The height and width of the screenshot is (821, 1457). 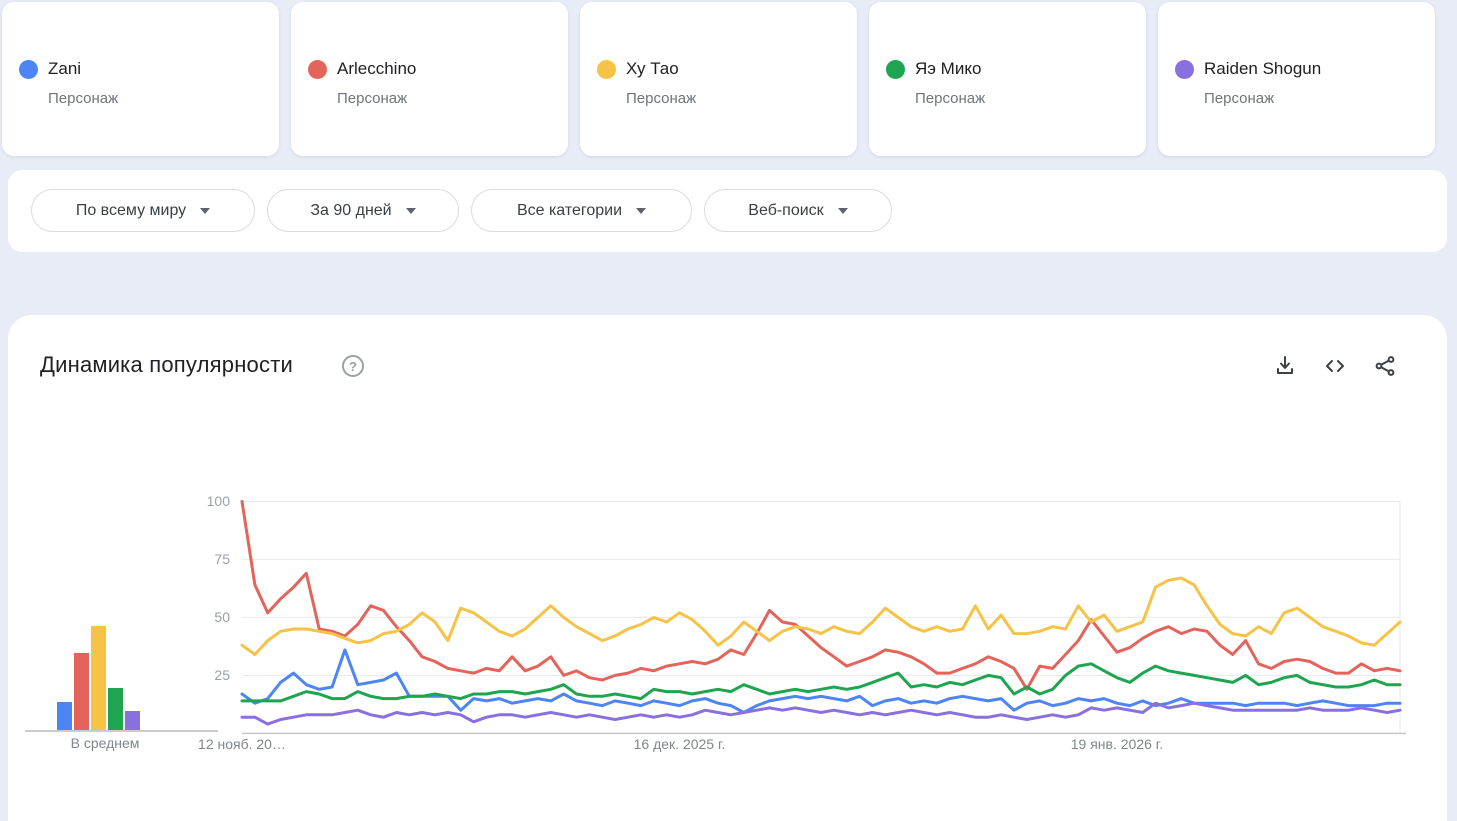 I want to click on help-icon: ?, so click(x=353, y=366).